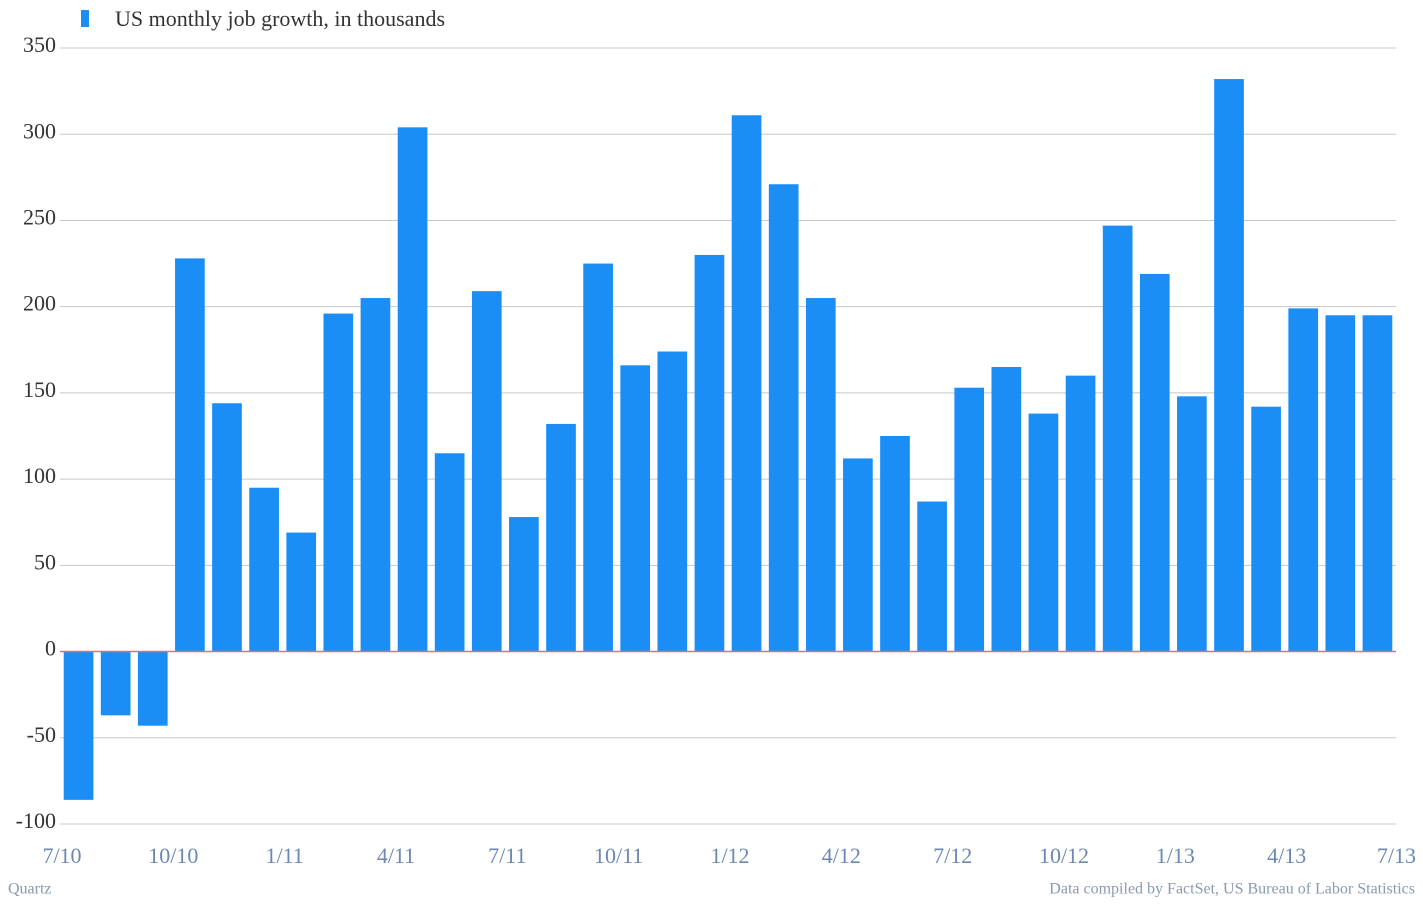 The height and width of the screenshot is (906, 1423). Describe the element at coordinates (39, 475) in the screenshot. I see `y-tick-label: 100` at that location.